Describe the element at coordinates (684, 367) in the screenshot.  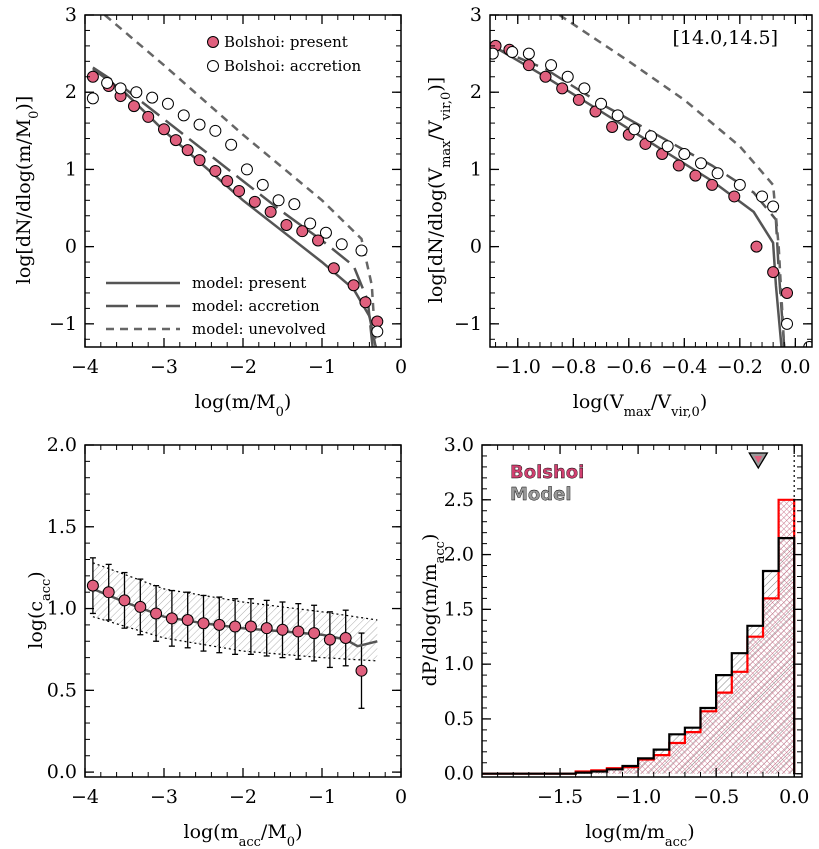
I see `panel_b-xtick-label: −0.4` at that location.